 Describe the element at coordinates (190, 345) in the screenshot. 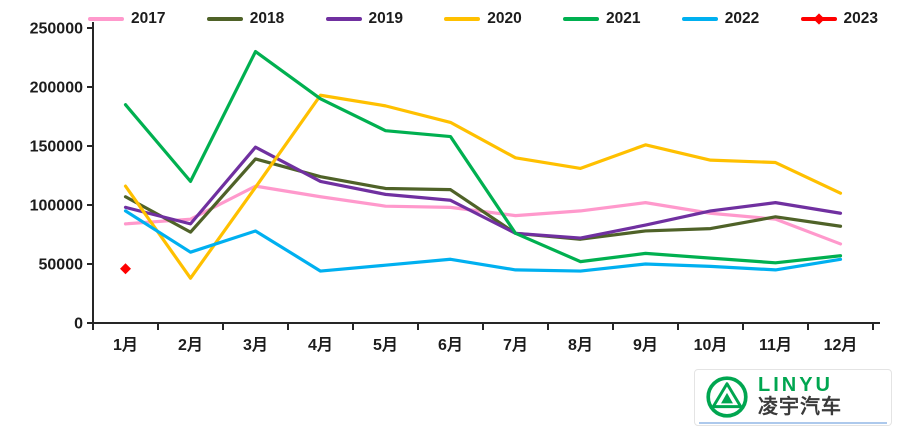

I see `x-axis-label: 2月` at that location.